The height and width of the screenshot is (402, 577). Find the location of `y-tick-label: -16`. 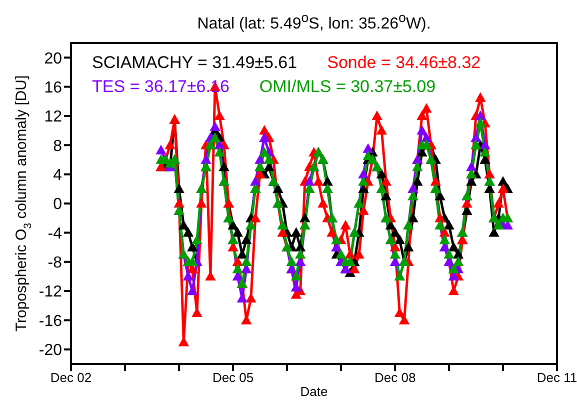

y-tick-label: -16 is located at coordinates (50, 321).